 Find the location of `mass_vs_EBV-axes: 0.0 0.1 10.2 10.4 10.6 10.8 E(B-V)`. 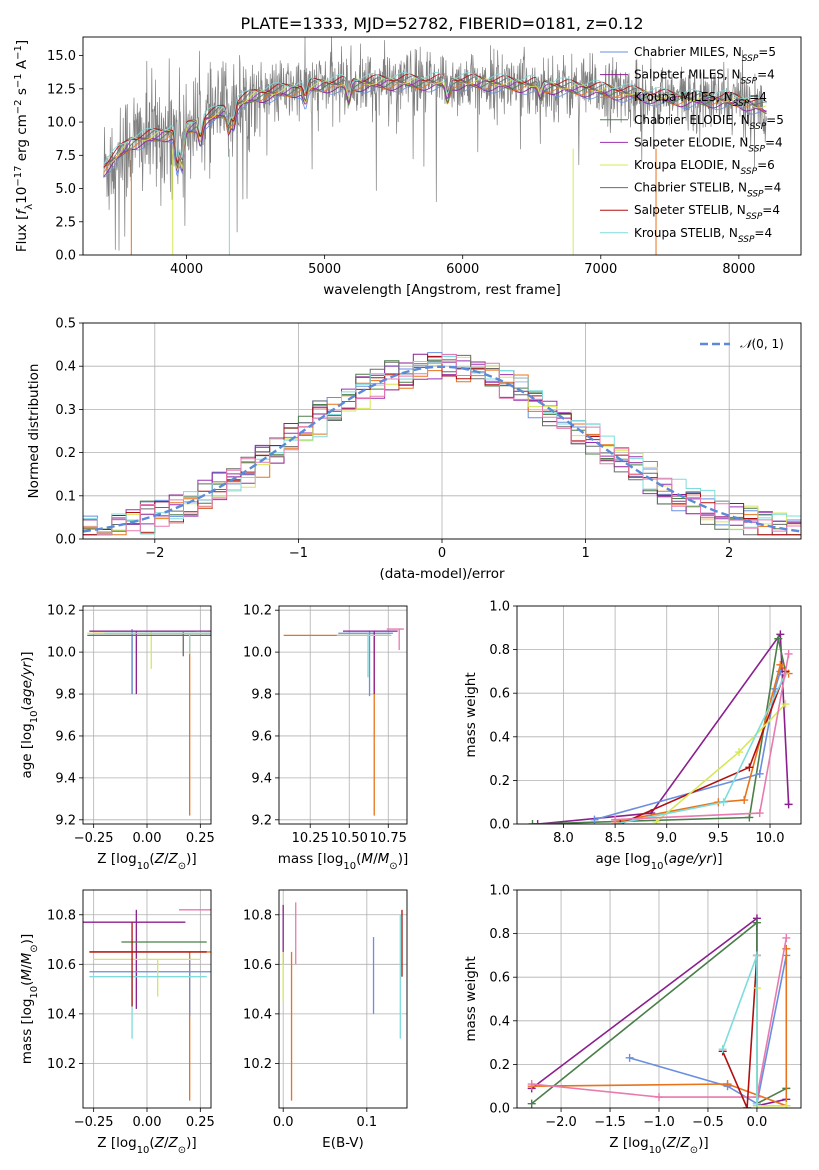

mass_vs_EBV-axes: 0.0 0.1 10.2 10.4 10.6 10.8 E(B-V) is located at coordinates (325, 1020).